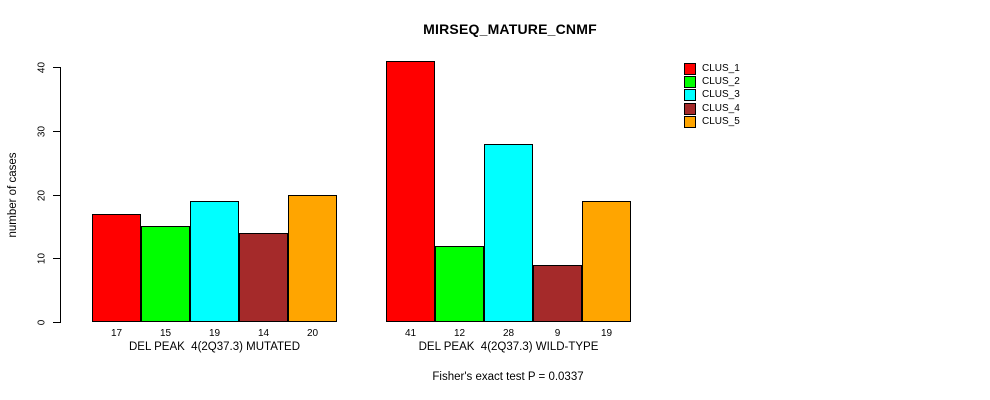 This screenshot has width=990, height=400. I want to click on y-tick-label: 40, so click(42, 67).